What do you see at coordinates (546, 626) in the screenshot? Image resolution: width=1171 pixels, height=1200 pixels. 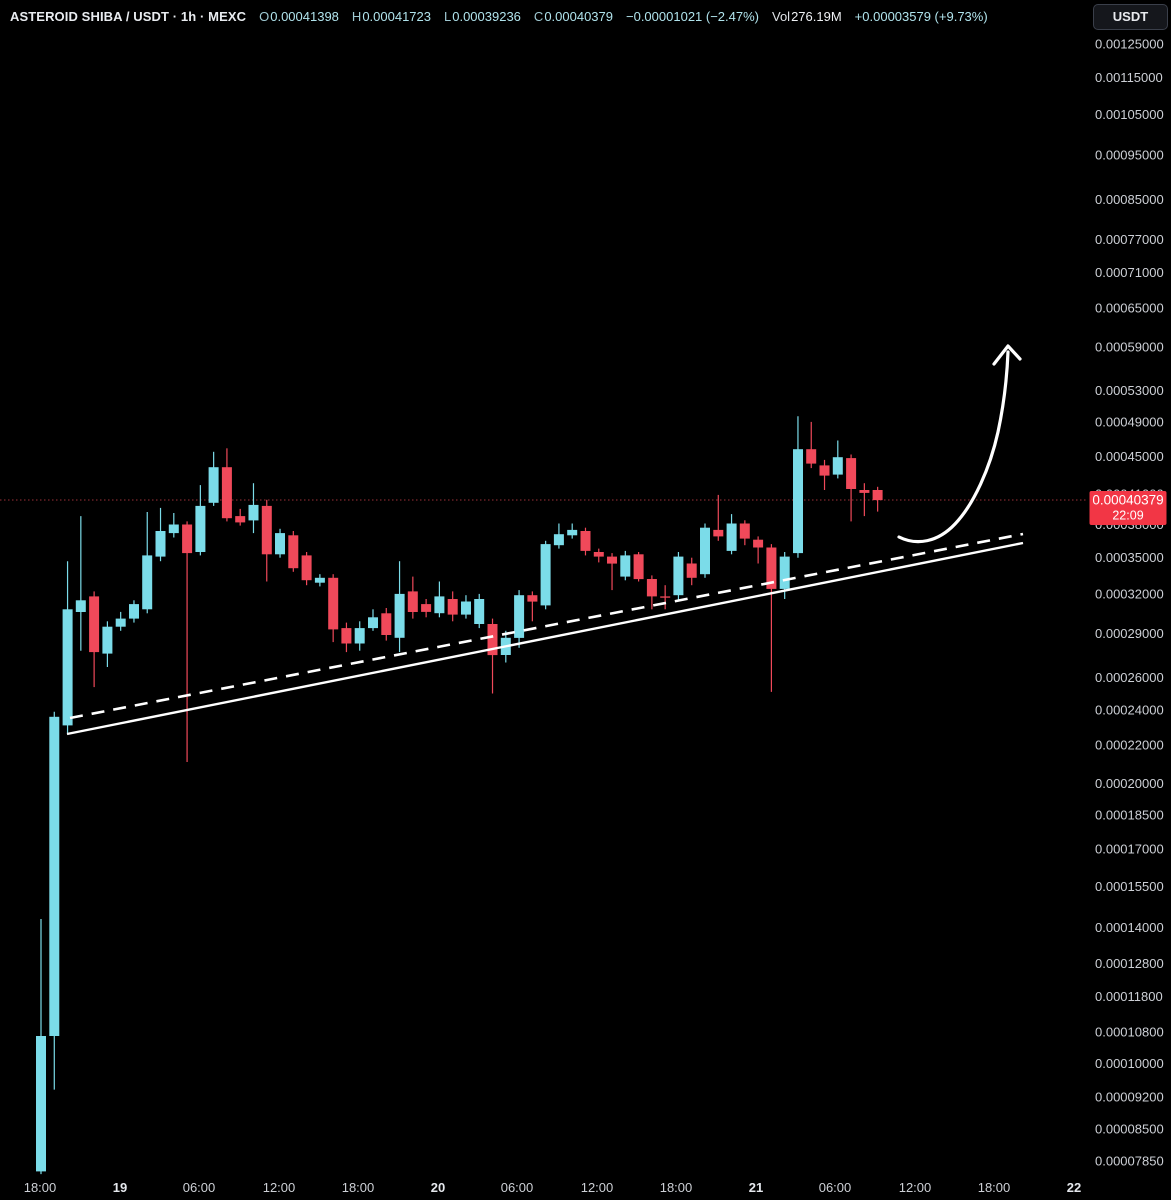 I see `trendline-dashed` at bounding box center [546, 626].